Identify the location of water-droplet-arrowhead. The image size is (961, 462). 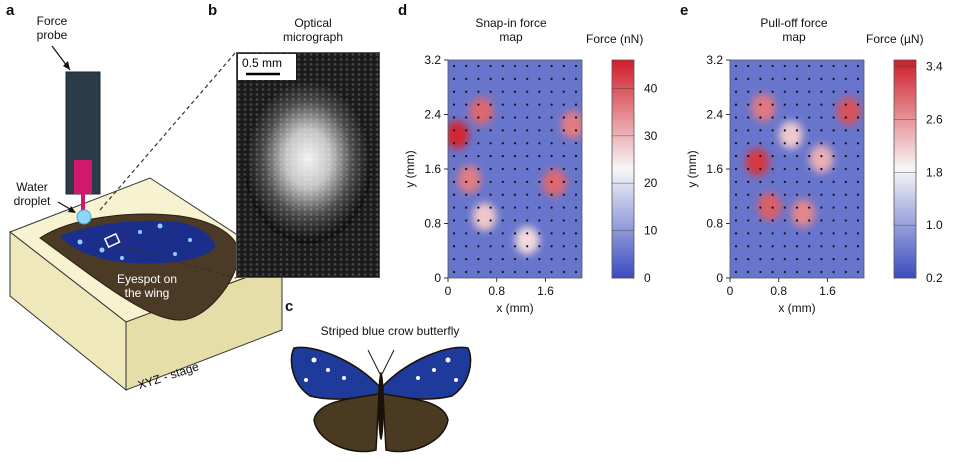
(72, 209).